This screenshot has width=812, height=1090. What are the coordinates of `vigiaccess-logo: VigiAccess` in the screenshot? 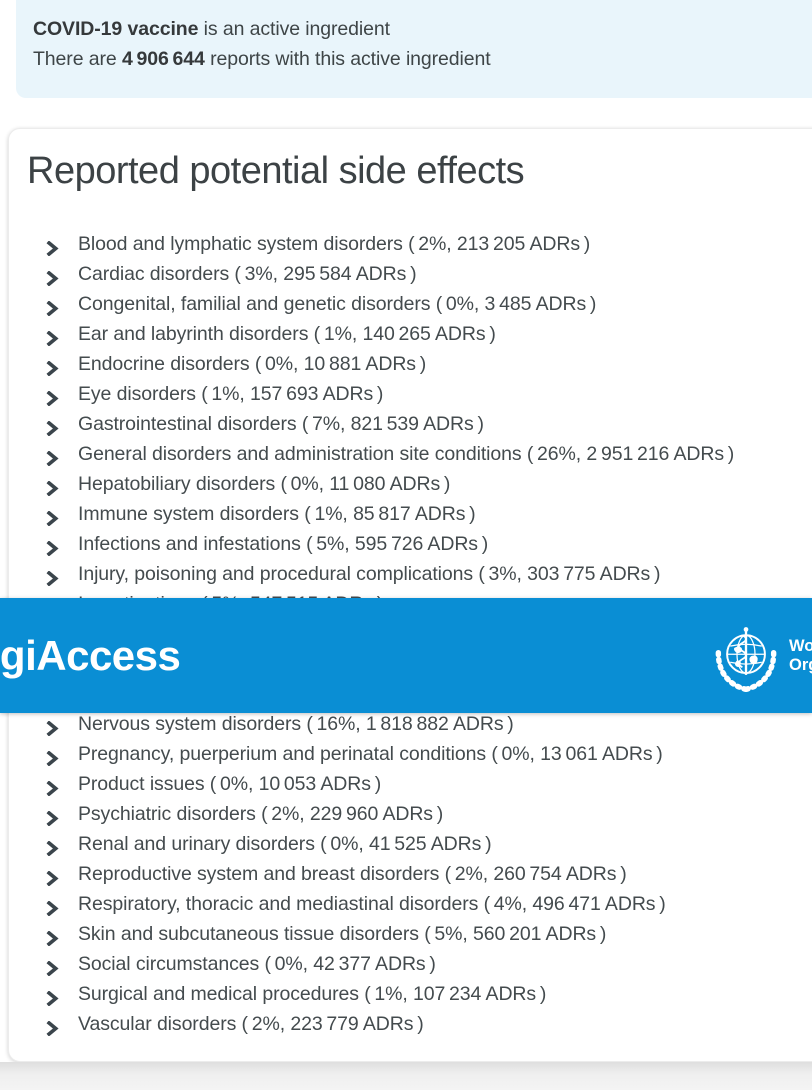 It's located at (90, 655).